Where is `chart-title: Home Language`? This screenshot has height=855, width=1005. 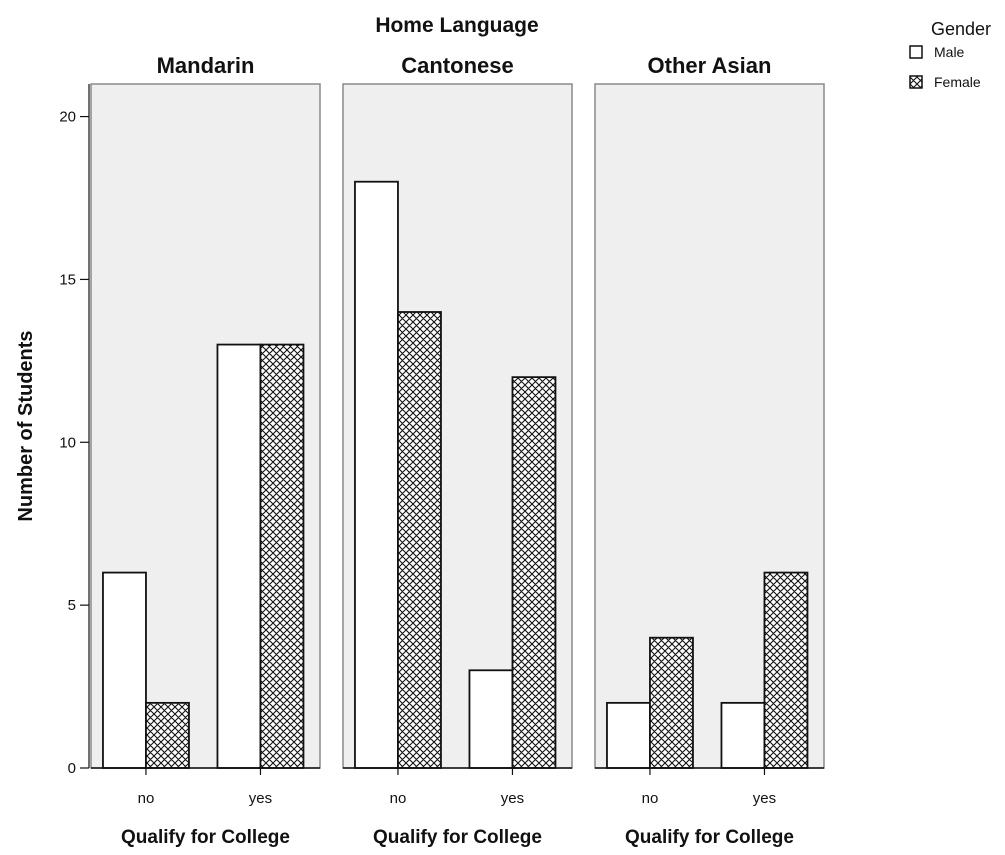 chart-title: Home Language is located at coordinates (456, 25).